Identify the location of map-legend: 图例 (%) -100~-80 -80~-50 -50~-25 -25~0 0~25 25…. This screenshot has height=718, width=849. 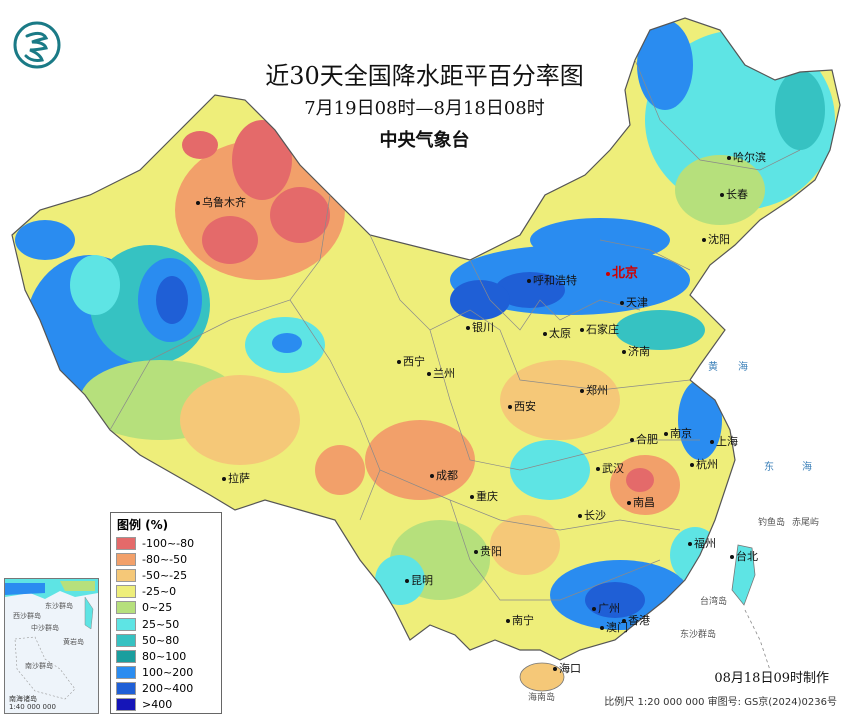
(166, 613).